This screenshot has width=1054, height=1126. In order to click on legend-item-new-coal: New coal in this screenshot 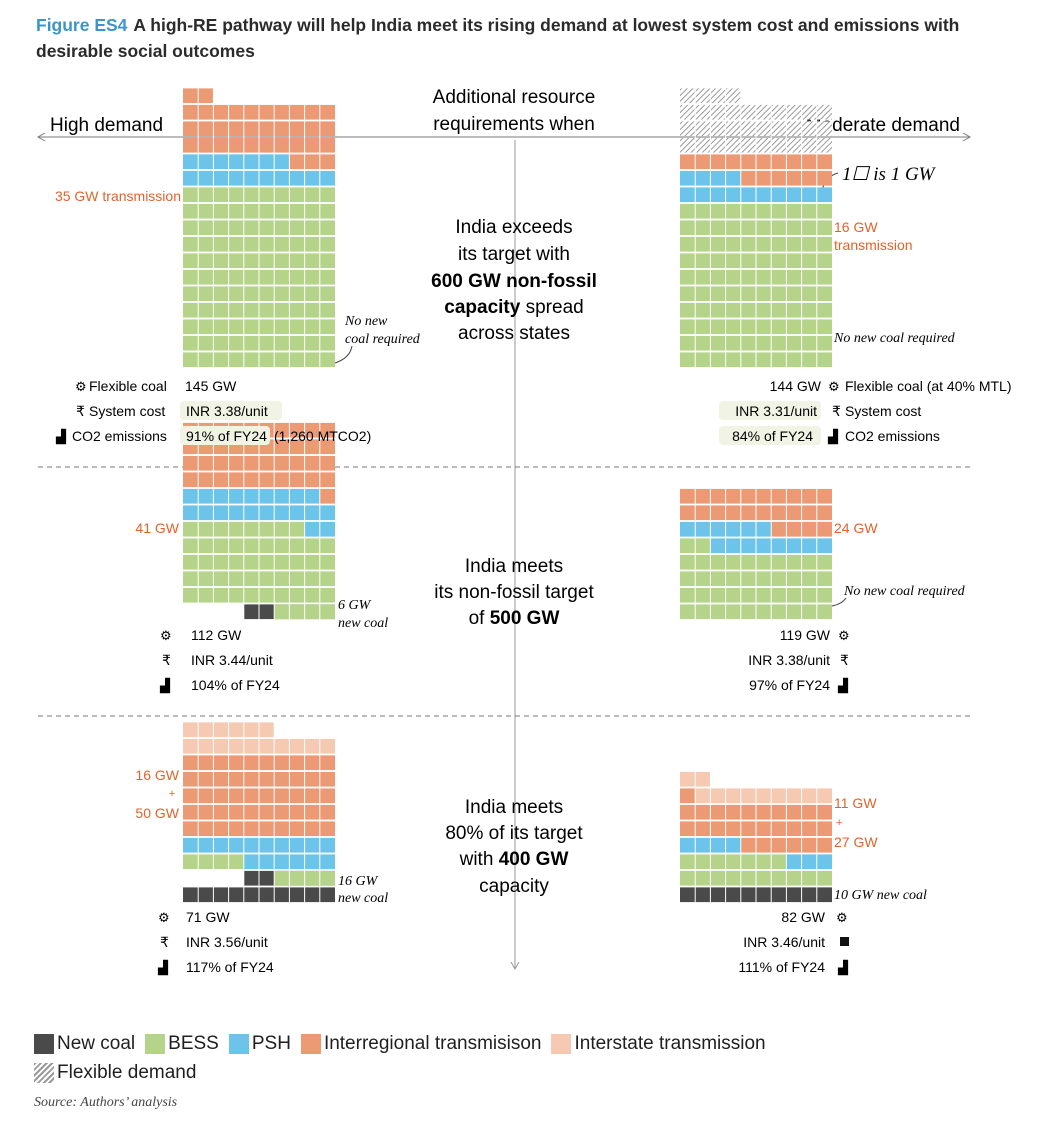, I will do `click(84, 1044)`.